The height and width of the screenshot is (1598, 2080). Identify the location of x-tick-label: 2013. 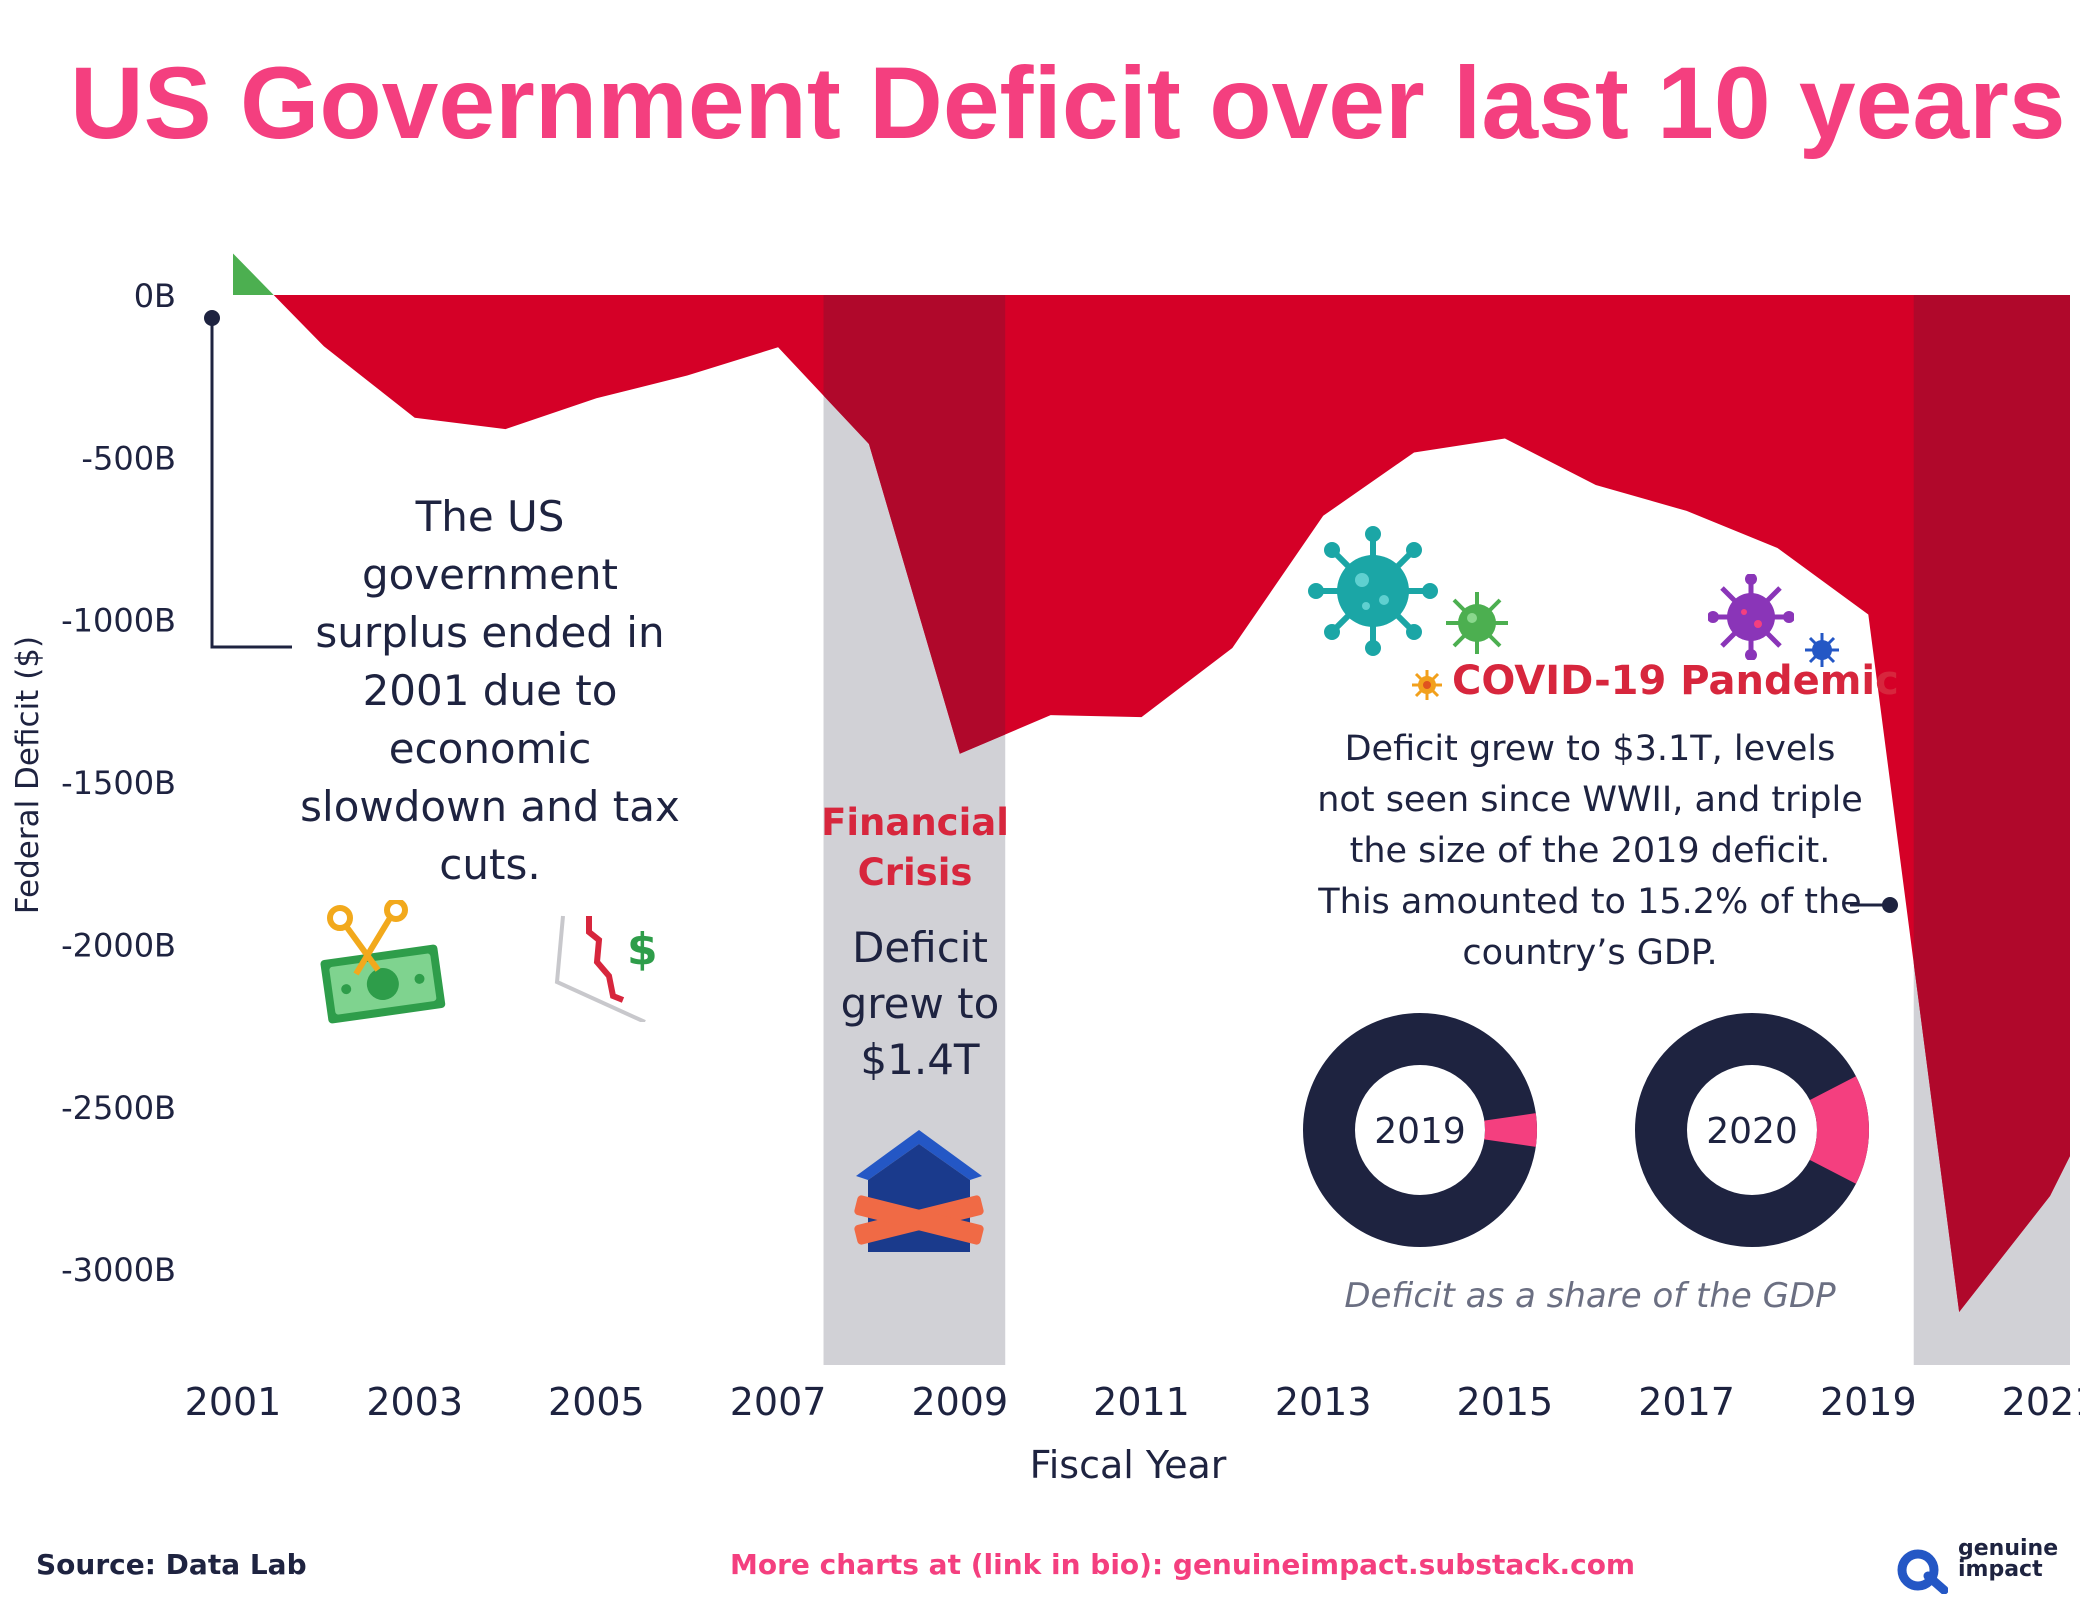
(1323, 1402).